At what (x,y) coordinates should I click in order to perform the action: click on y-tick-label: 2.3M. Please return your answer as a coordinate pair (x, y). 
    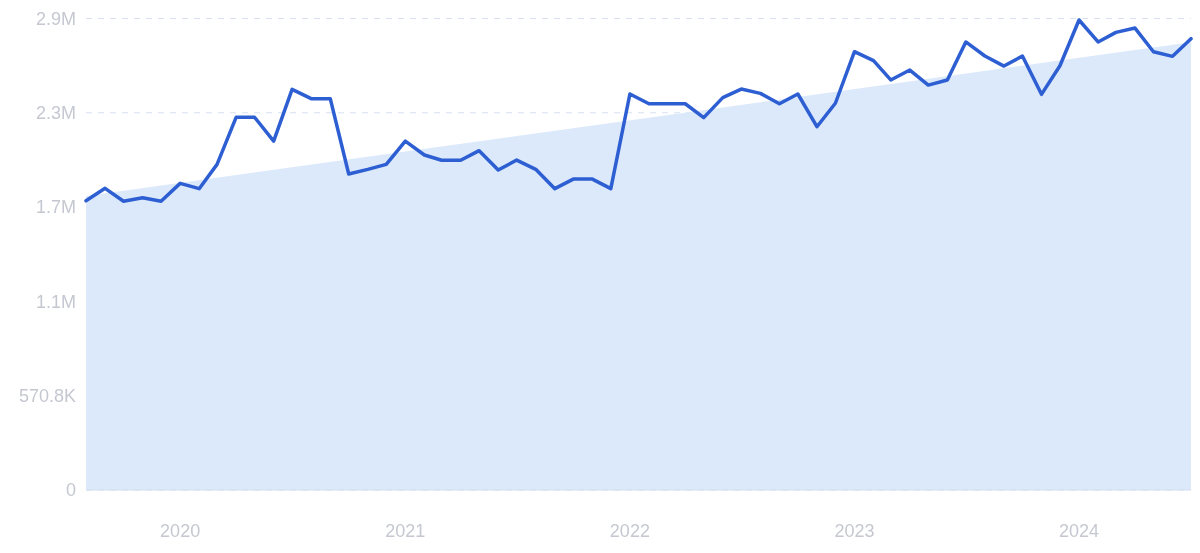
    Looking at the image, I should click on (55, 113).